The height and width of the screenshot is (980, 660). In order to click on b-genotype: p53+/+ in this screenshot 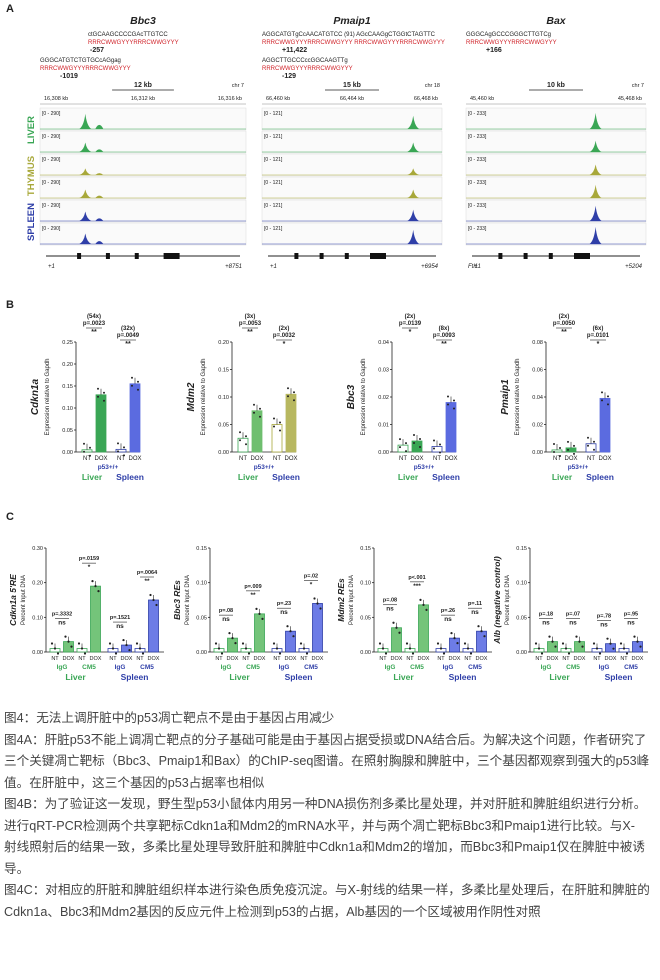, I will do `click(264, 467)`.